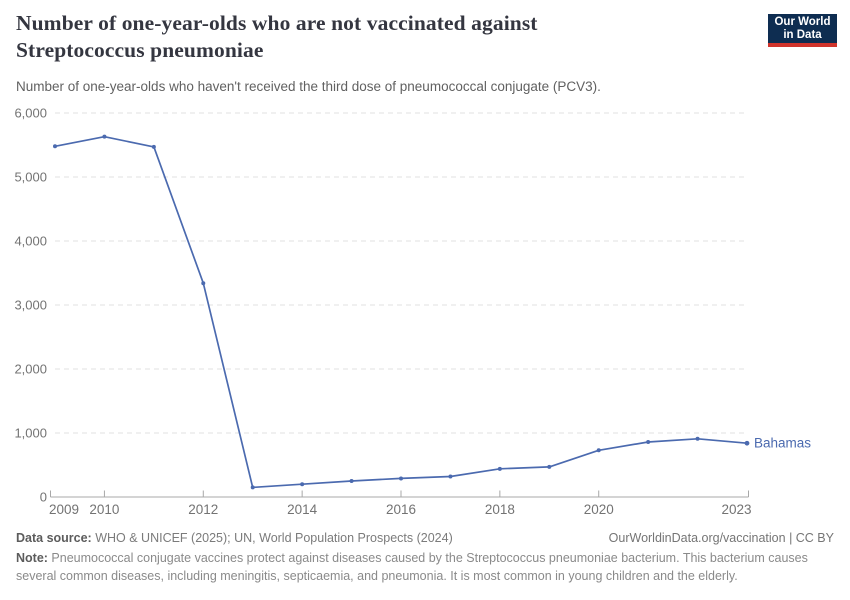 This screenshot has height=600, width=850. Describe the element at coordinates (30, 177) in the screenshot. I see `y-axis-tick-label: 5,000` at that location.